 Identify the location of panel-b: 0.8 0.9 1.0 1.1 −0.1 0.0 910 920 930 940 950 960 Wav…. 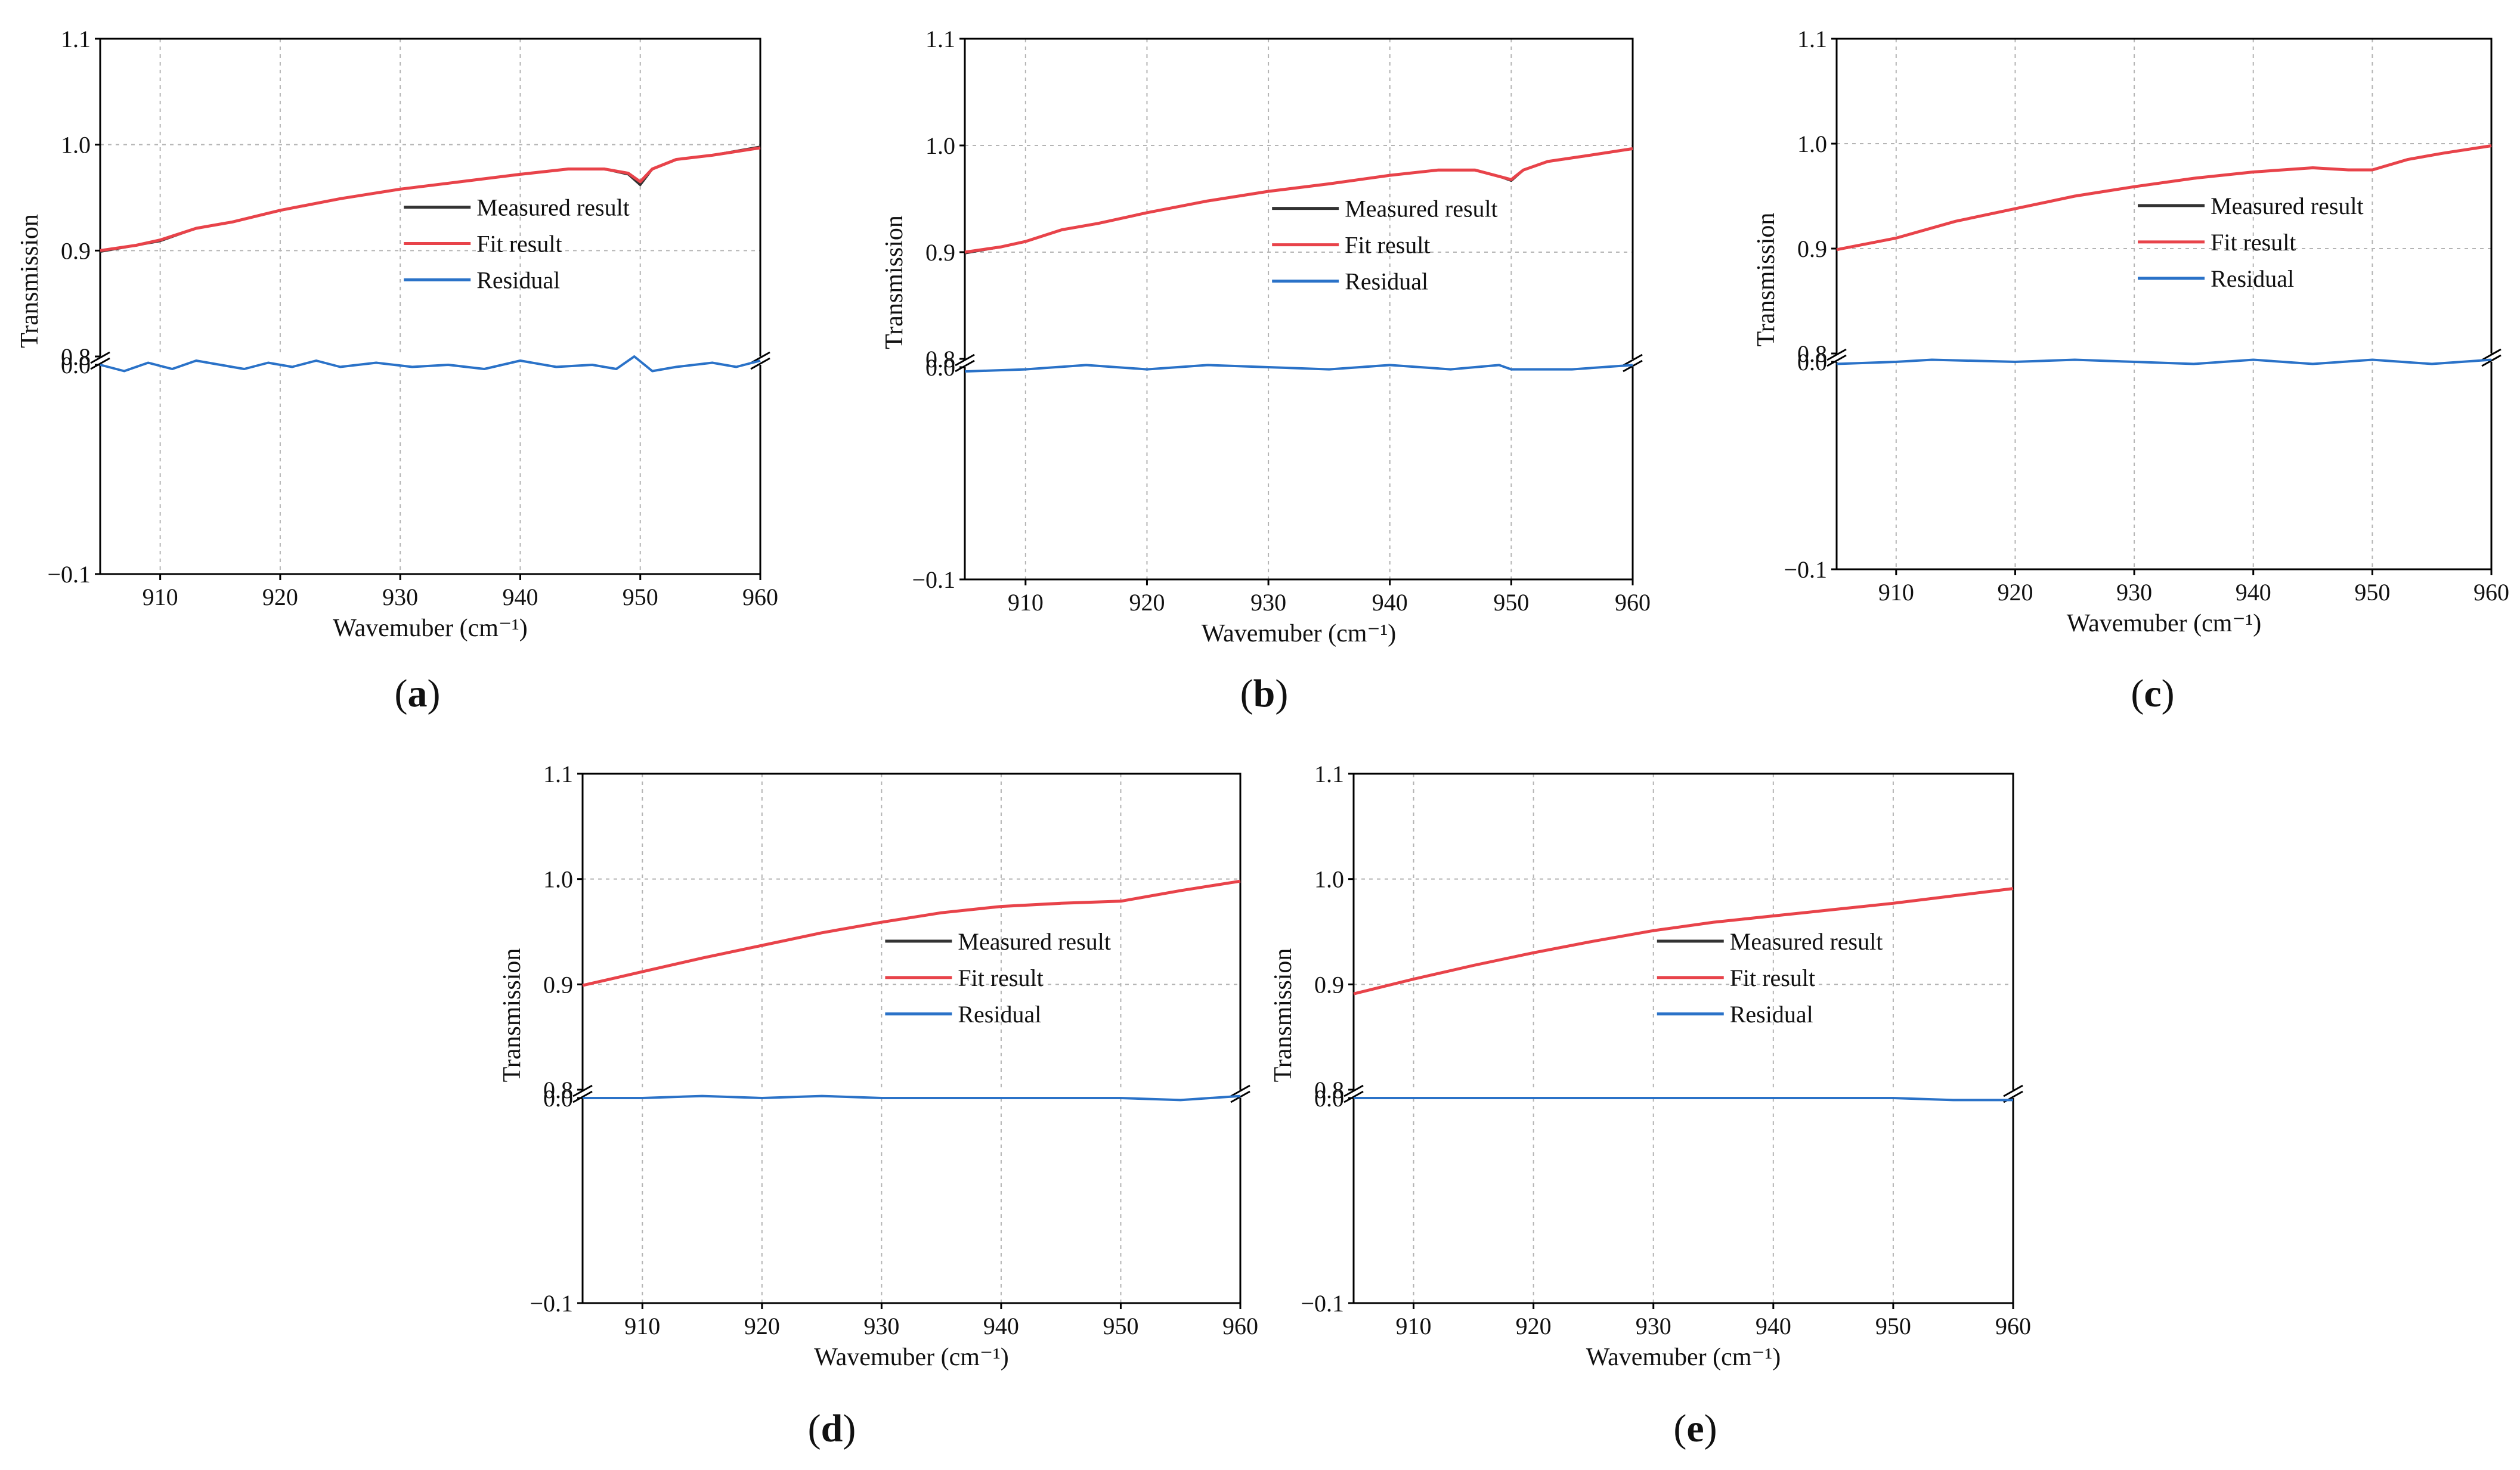
(1266, 370).